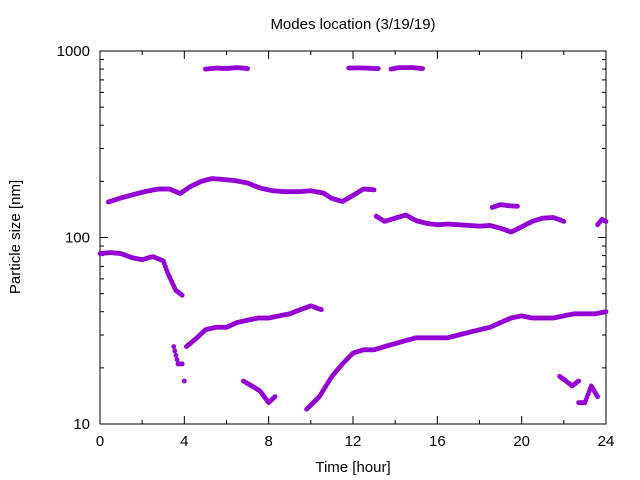 This screenshot has width=640, height=480. What do you see at coordinates (352, 467) in the screenshot?
I see `x-axis-label: Time [hour]` at bounding box center [352, 467].